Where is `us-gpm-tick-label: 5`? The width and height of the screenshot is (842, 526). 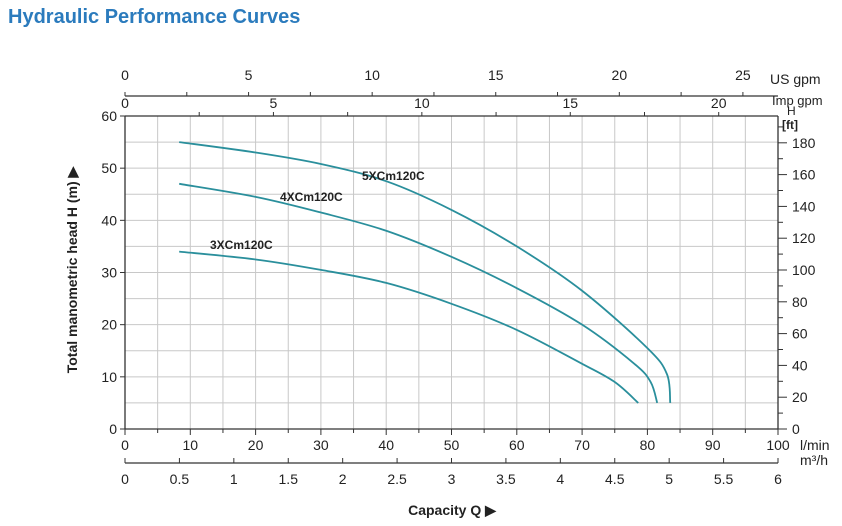
us-gpm-tick-label: 5 is located at coordinates (249, 75).